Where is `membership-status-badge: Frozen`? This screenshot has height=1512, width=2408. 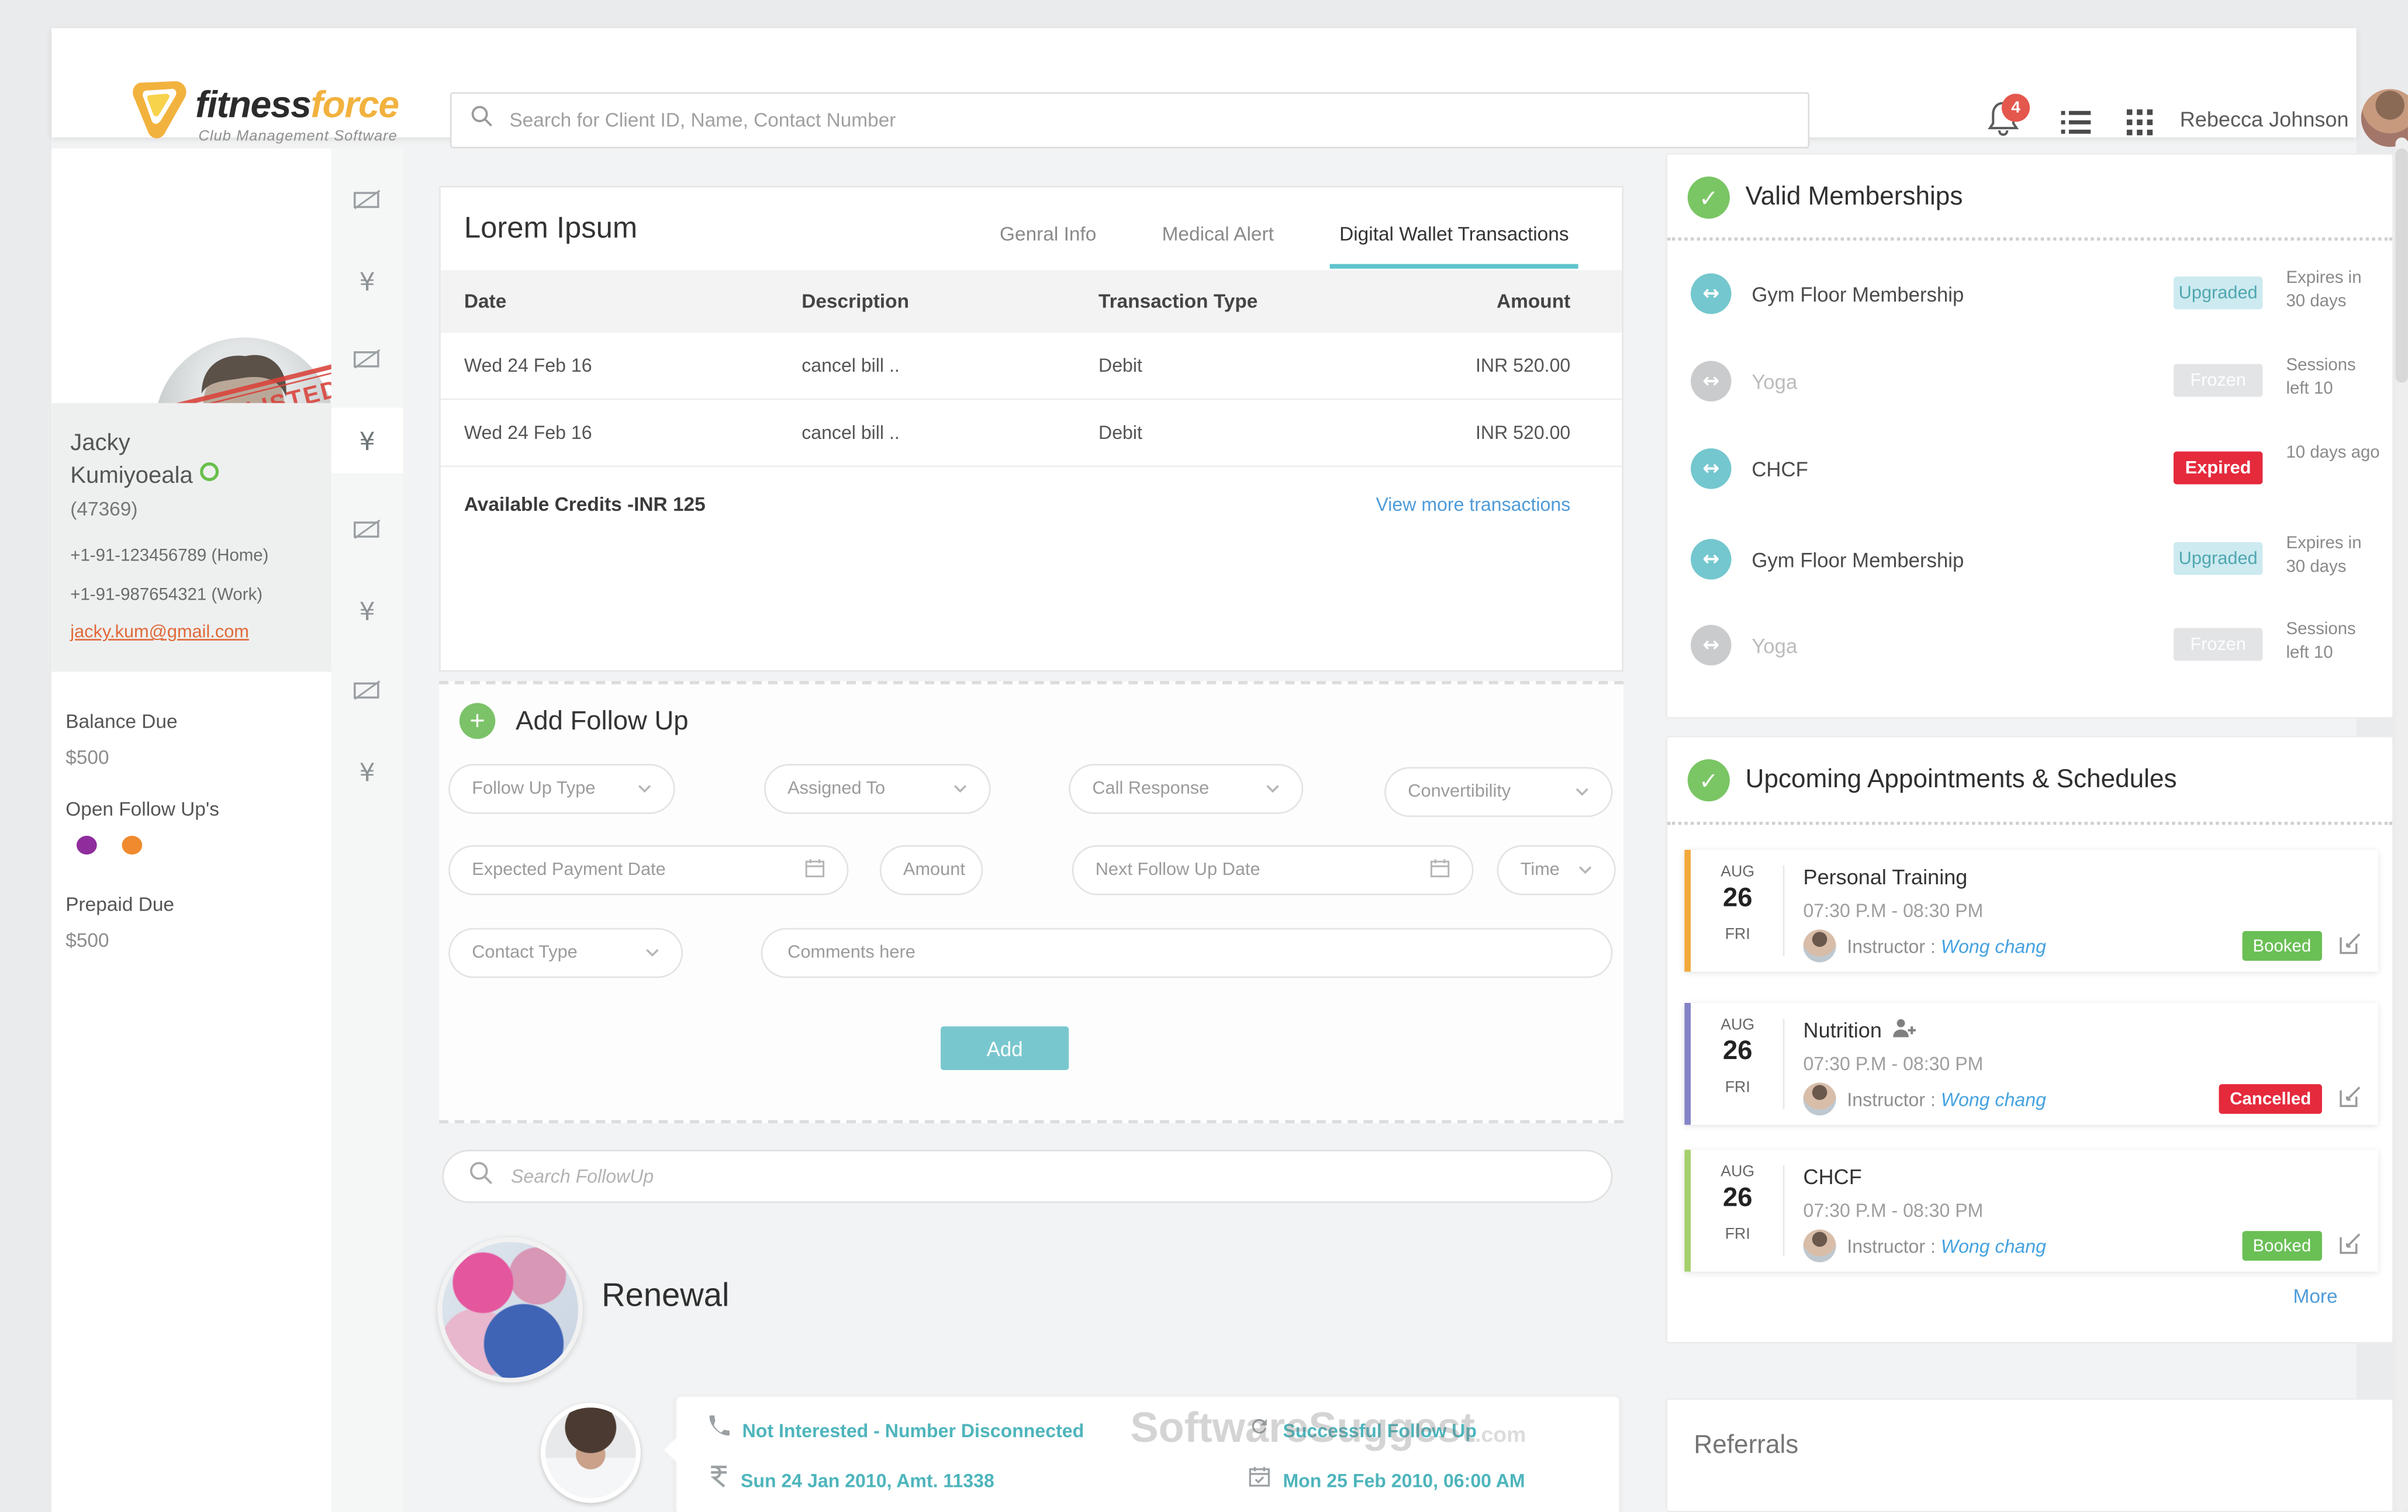 membership-status-badge: Frozen is located at coordinates (2218, 381).